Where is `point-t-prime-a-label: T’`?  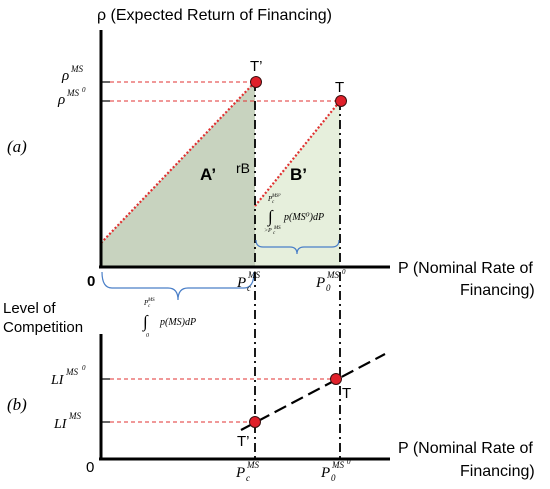 point-t-prime-a-label: T’ is located at coordinates (256, 66).